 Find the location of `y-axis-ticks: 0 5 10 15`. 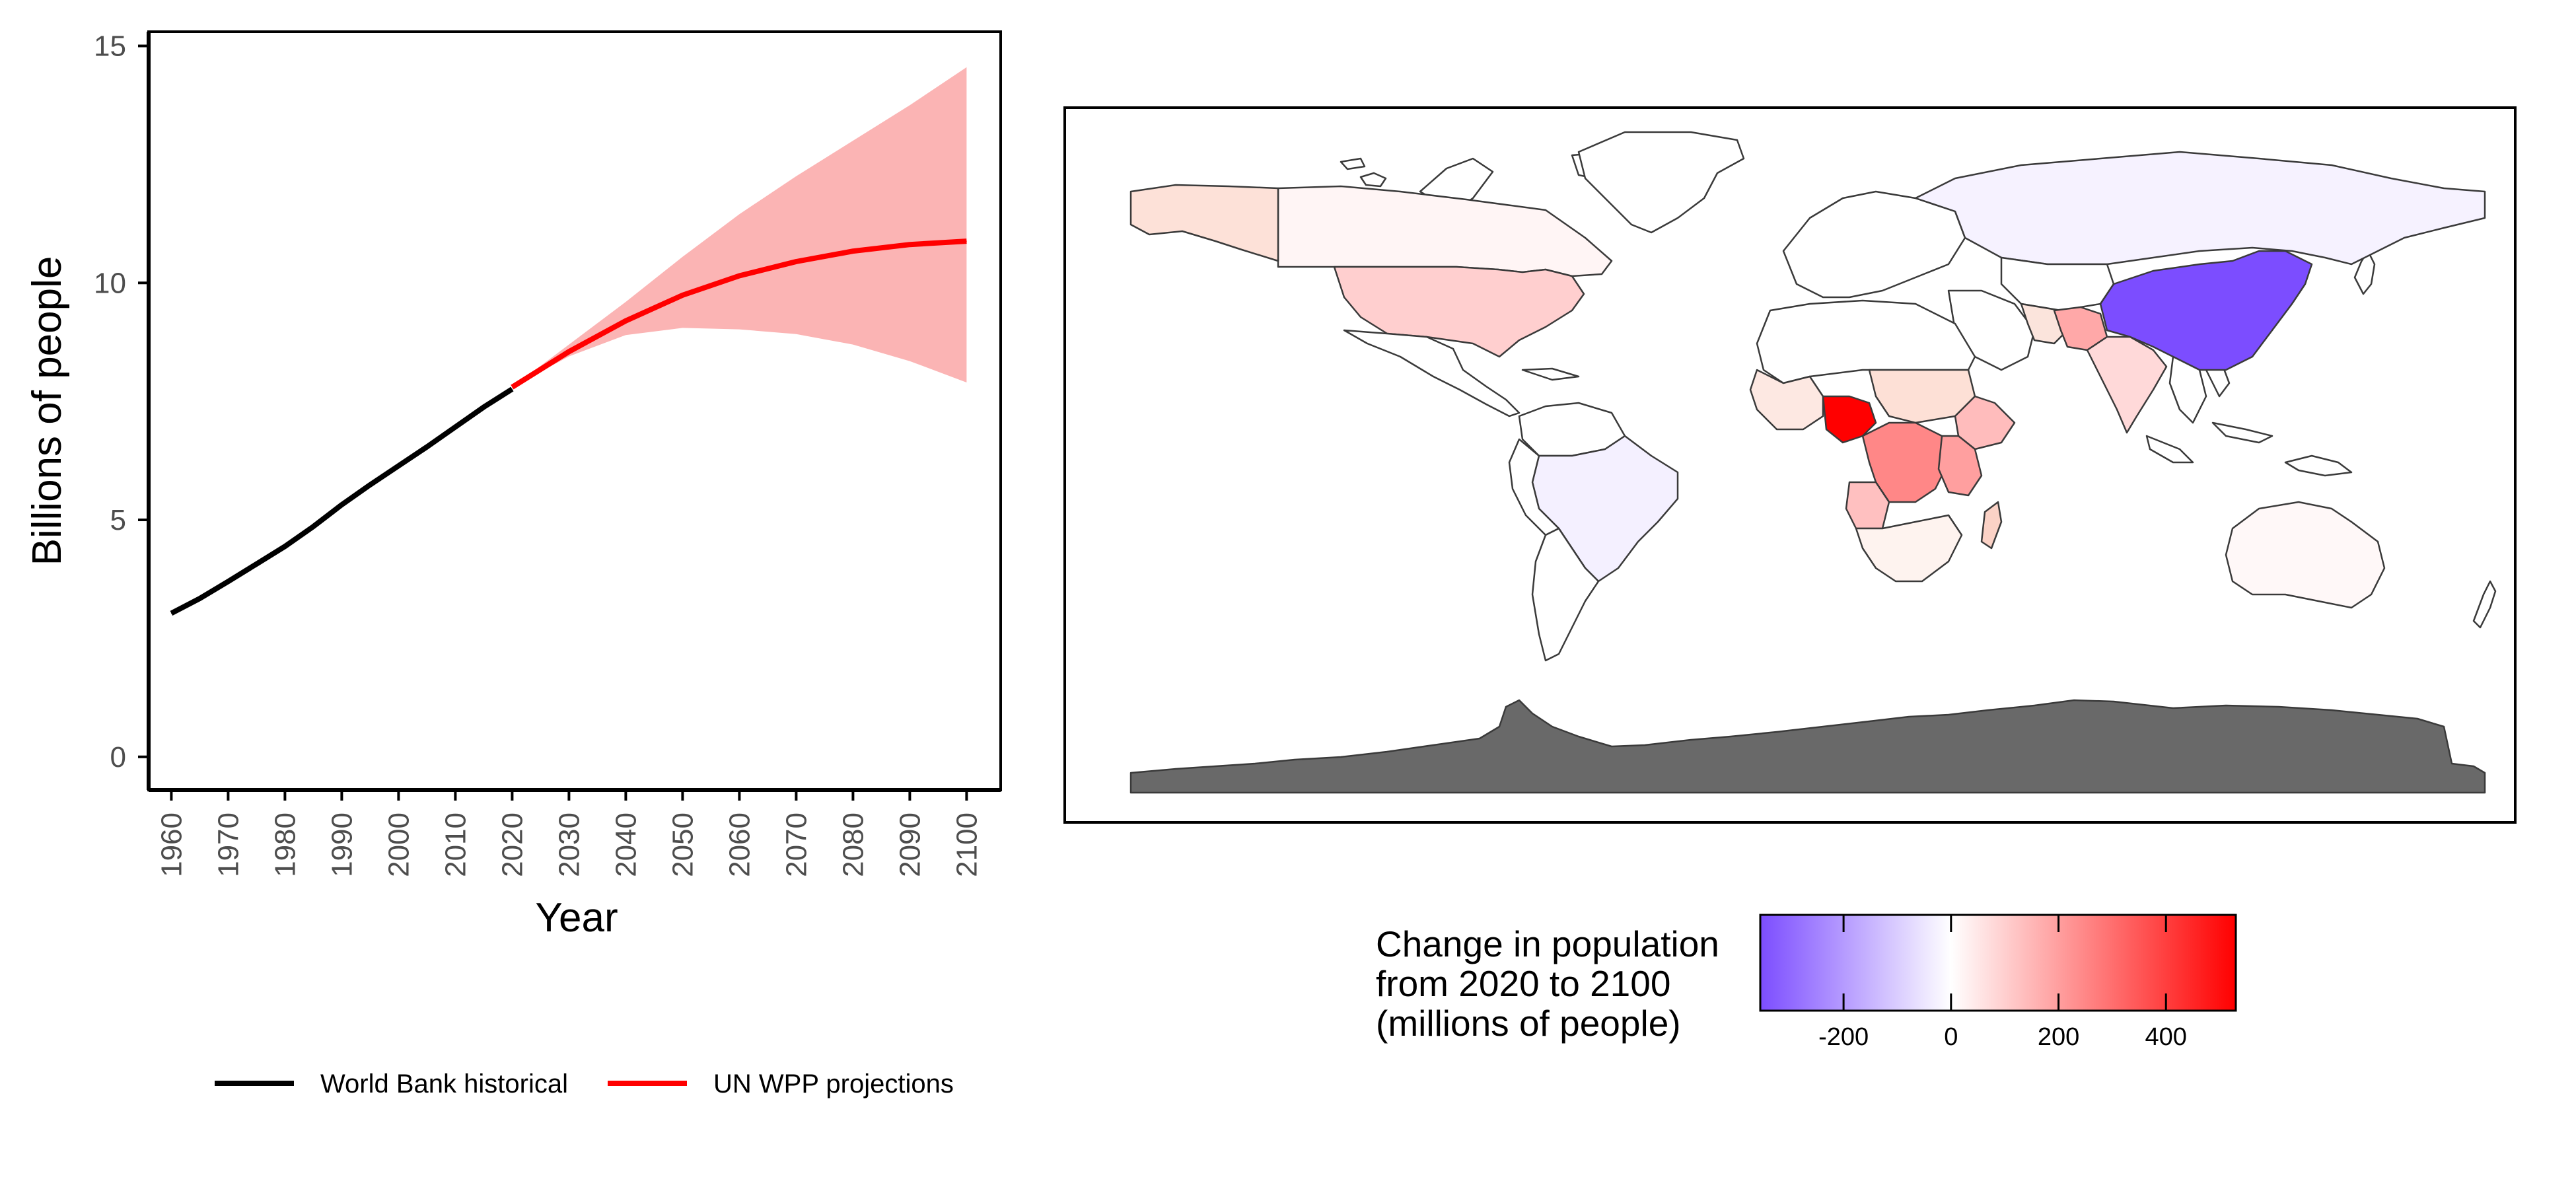

y-axis-ticks: 0 5 10 15 is located at coordinates (122, 402).